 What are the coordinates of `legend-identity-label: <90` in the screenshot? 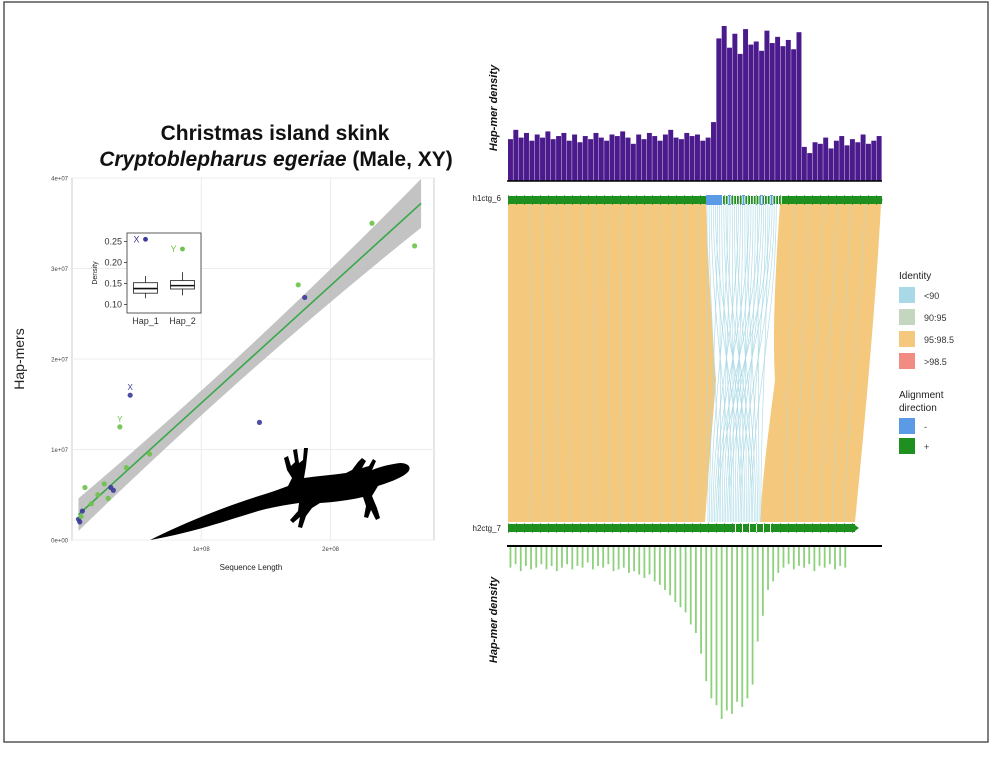 It's located at (931, 296).